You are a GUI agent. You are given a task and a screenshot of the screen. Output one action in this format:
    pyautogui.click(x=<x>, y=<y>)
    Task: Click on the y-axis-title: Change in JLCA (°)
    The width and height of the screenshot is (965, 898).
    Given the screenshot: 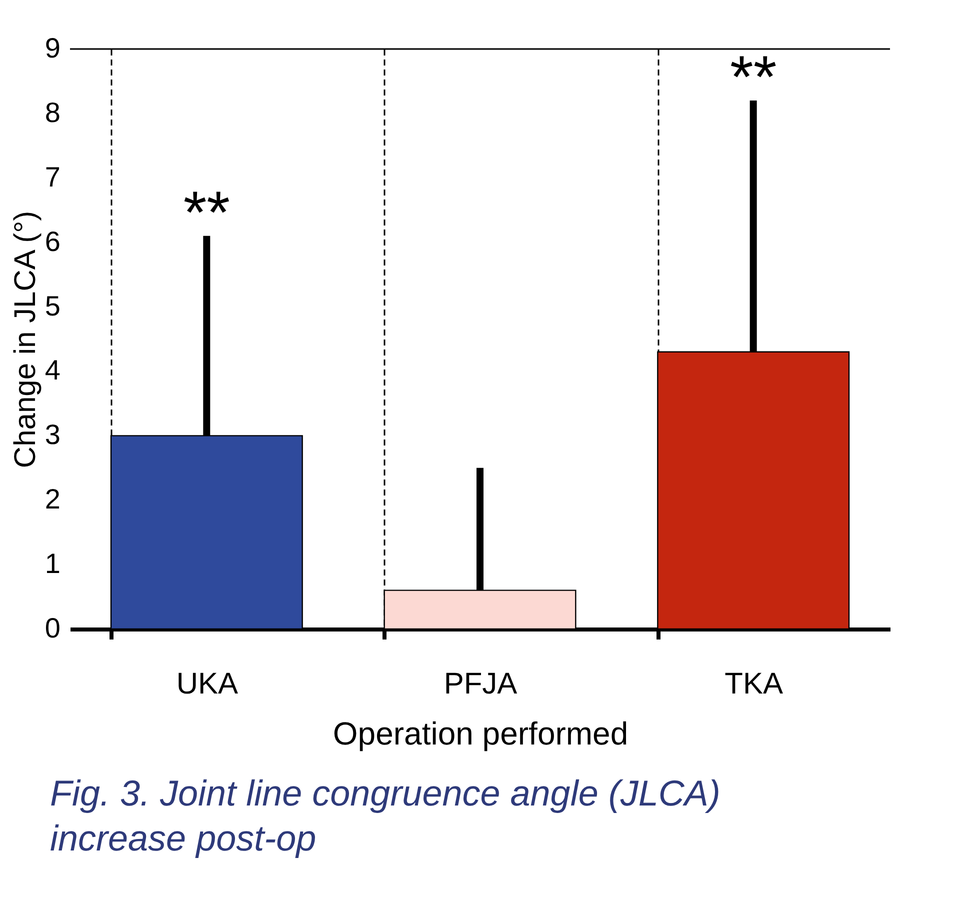 What is the action you would take?
    pyautogui.click(x=25, y=339)
    